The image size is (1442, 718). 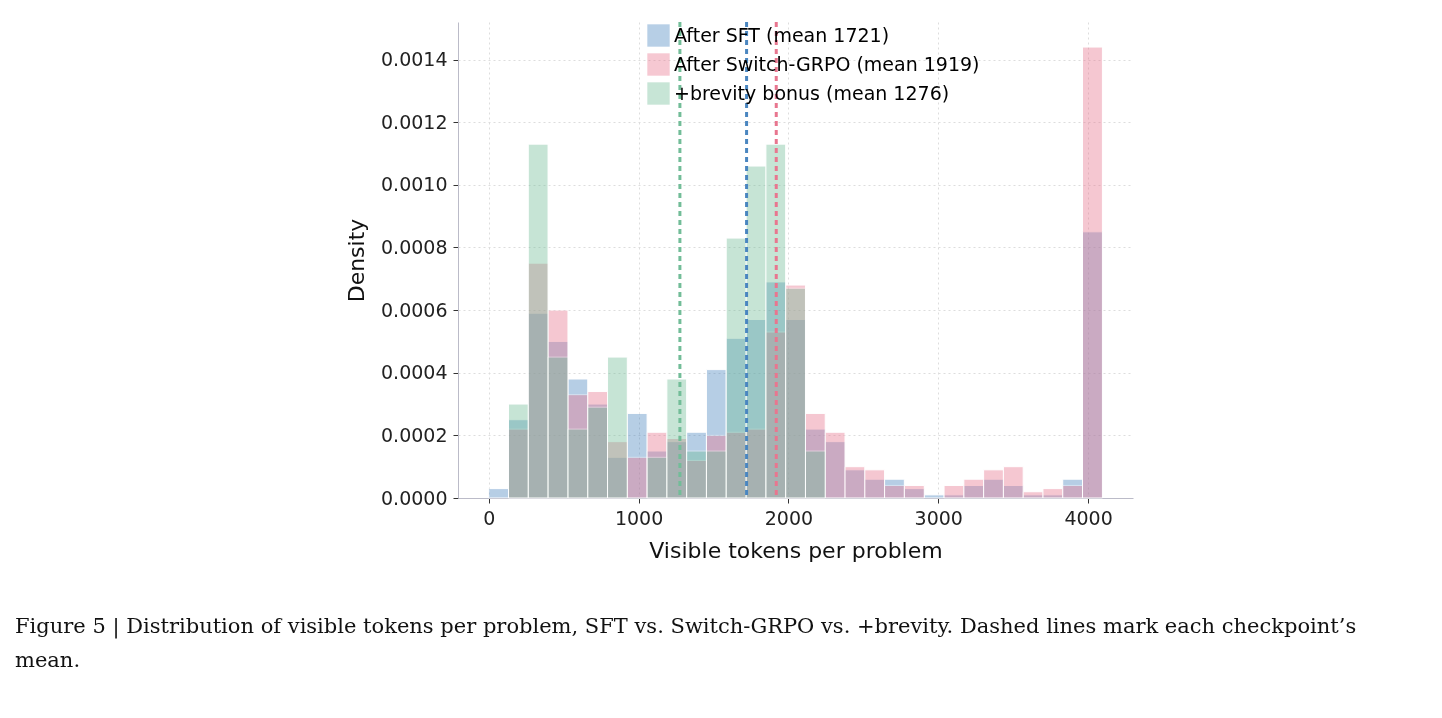 I want to click on y-tick-label: 0.0006, so click(x=414, y=309).